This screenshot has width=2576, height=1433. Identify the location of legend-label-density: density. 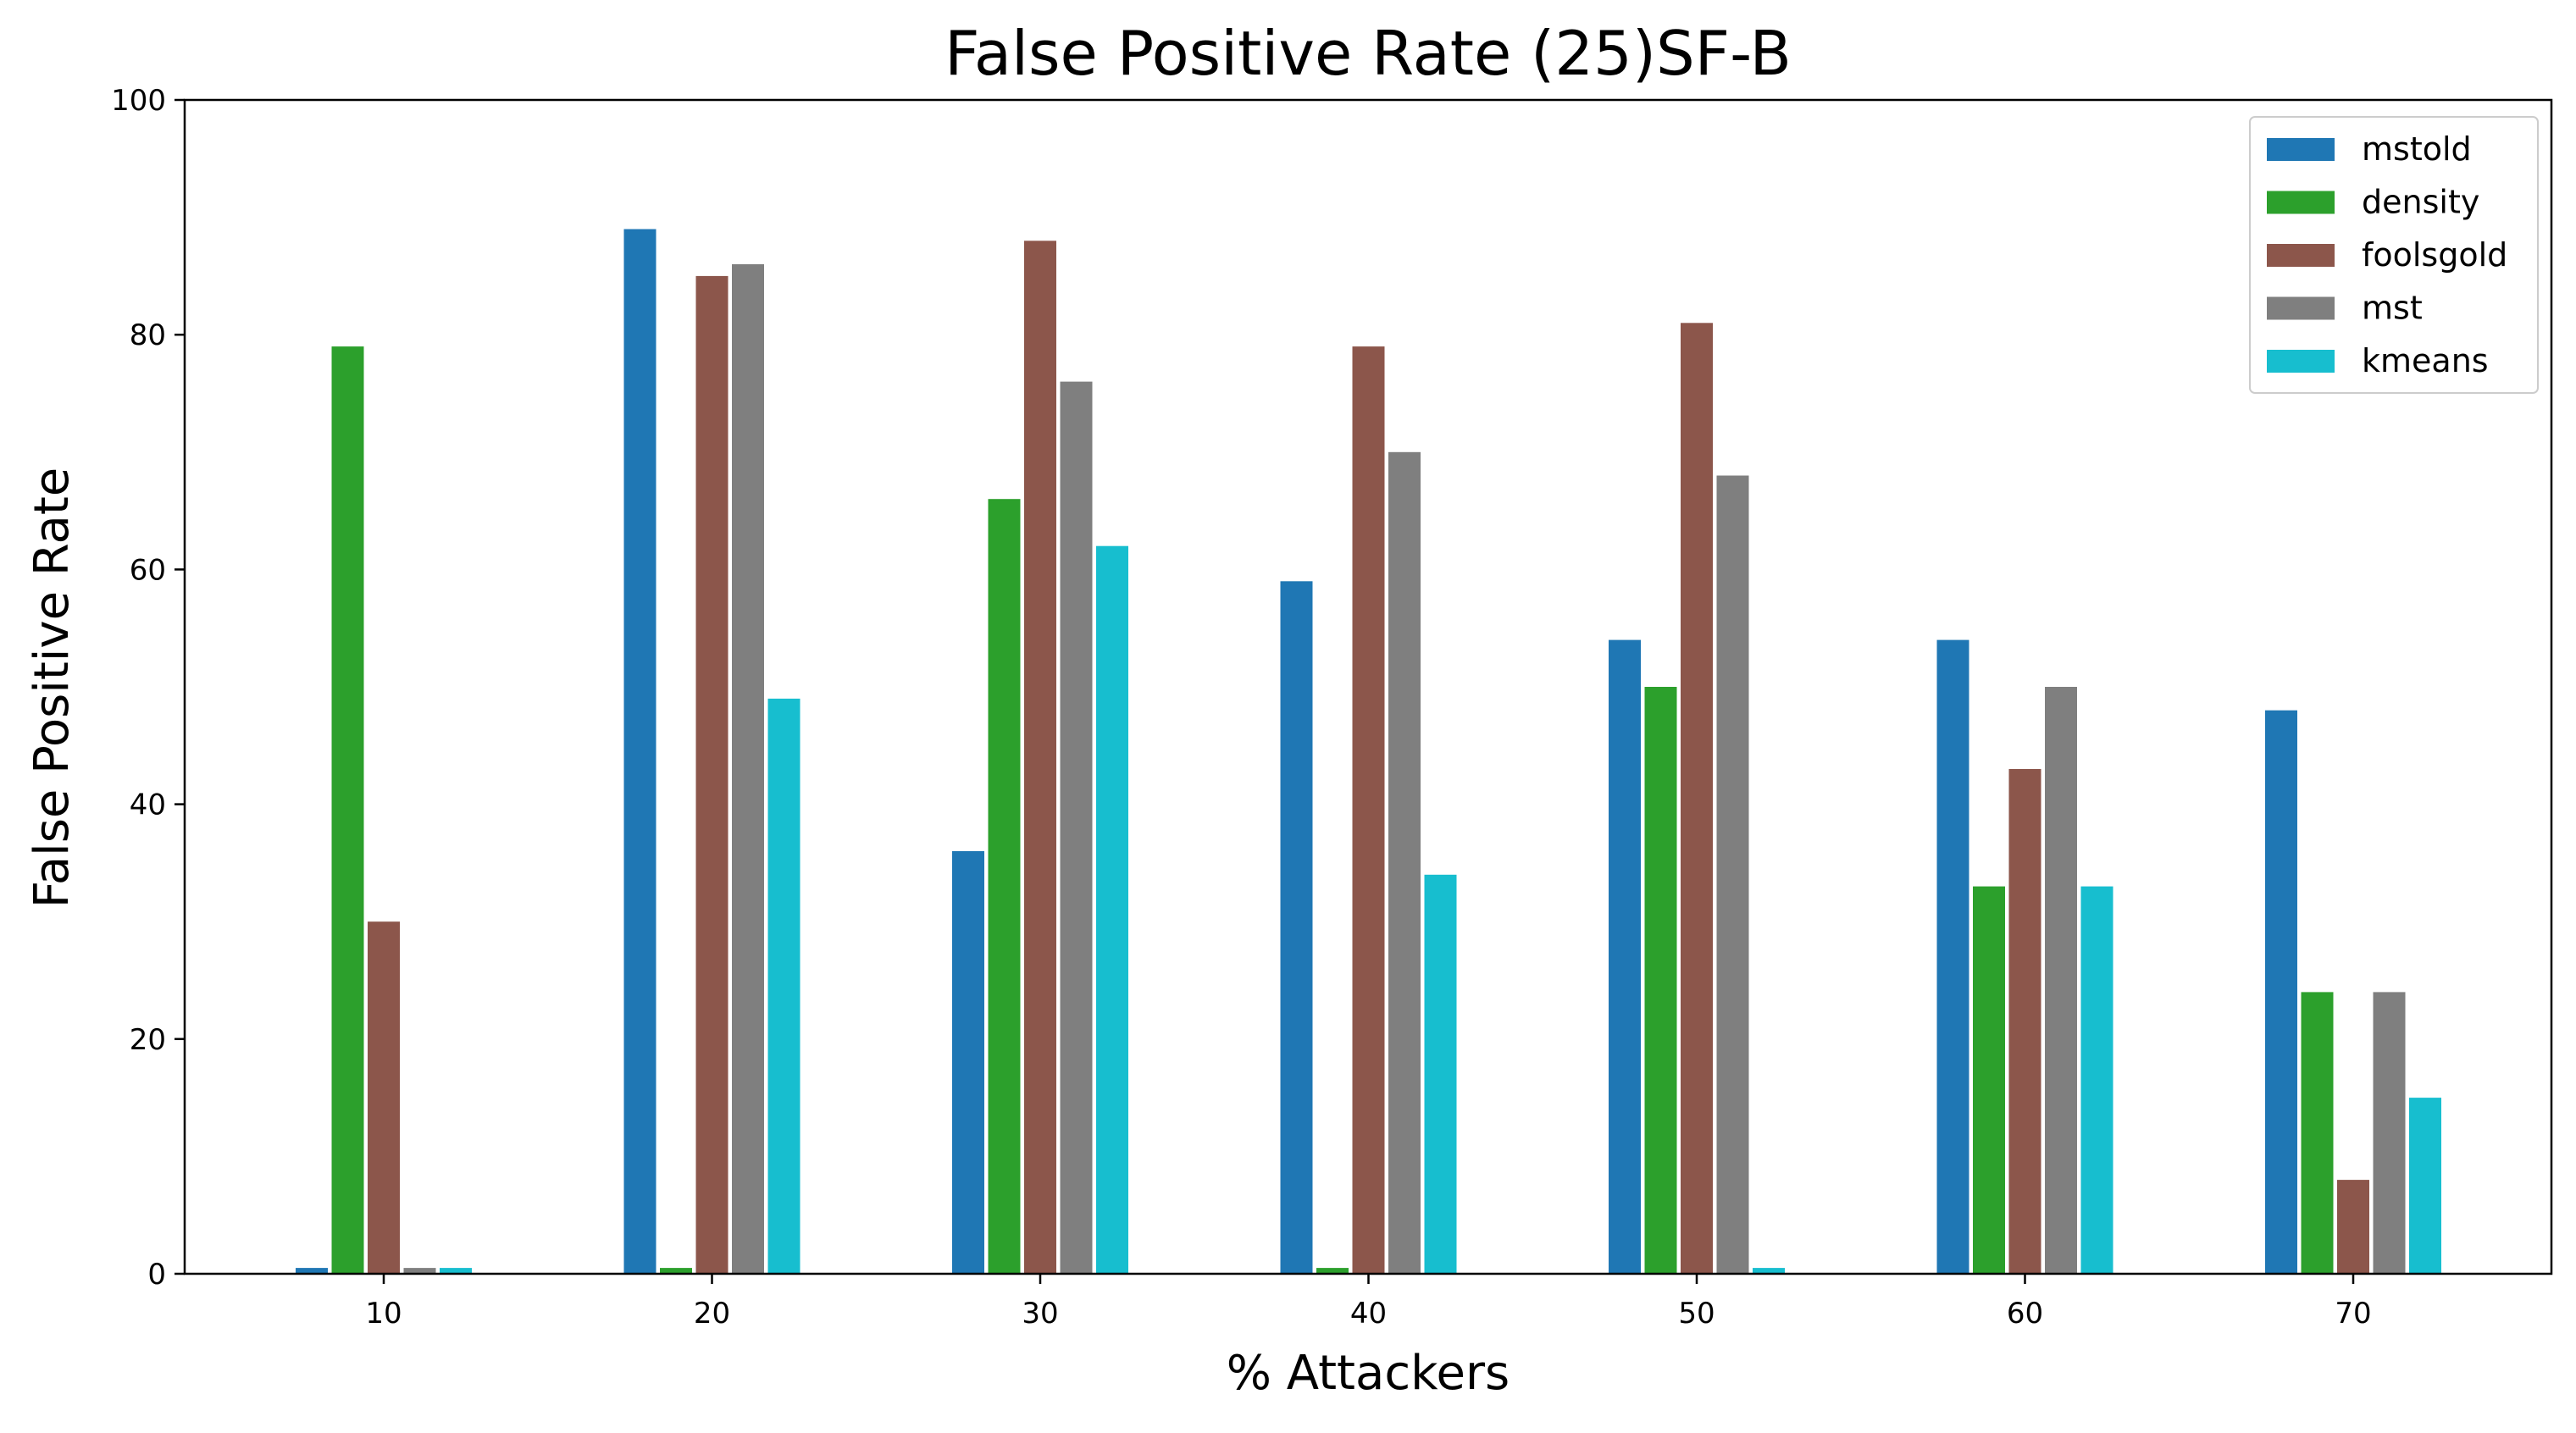
(2420, 203).